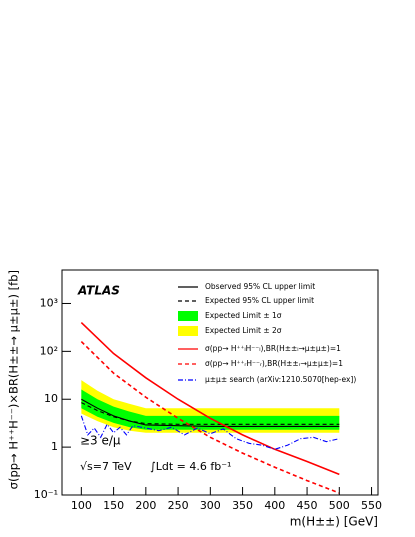  I want to click on y-tick-label: 1, so click(54, 446).